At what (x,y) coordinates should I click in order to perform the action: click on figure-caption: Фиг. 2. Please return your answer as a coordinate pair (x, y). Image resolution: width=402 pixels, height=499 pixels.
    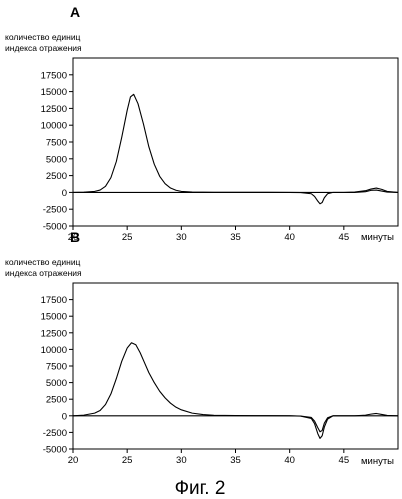
    Looking at the image, I should click on (200, 488).